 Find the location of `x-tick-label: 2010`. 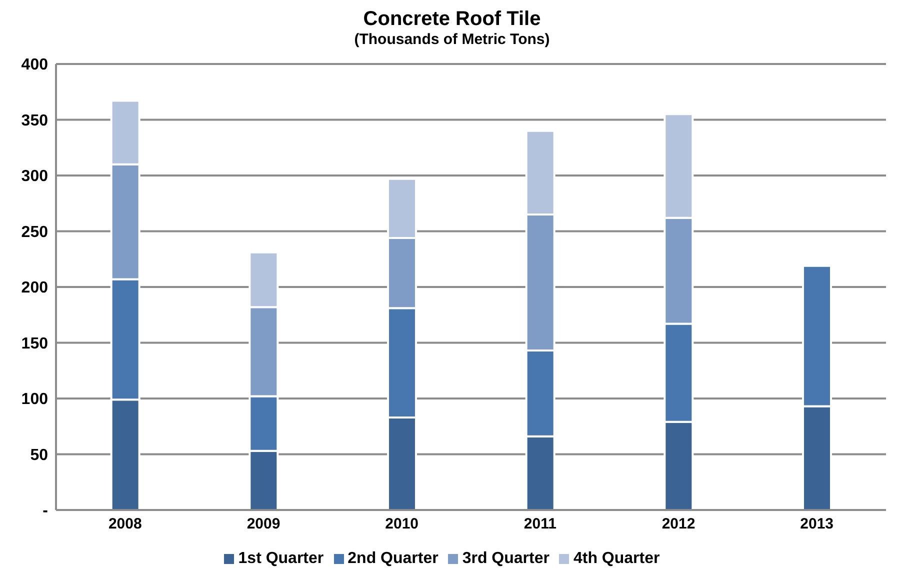

x-tick-label: 2010 is located at coordinates (402, 524).